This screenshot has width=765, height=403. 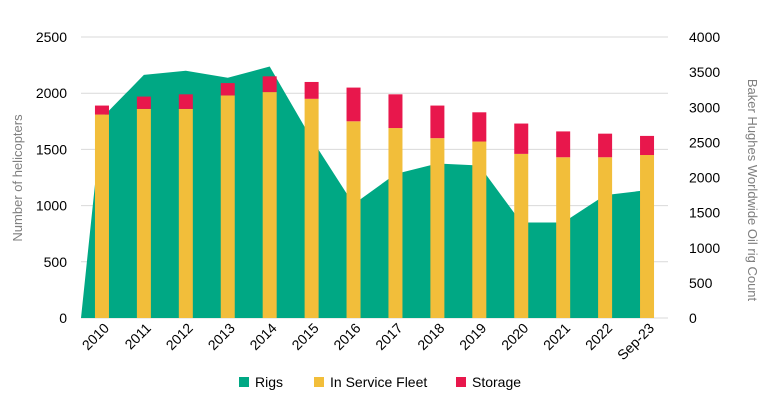 I want to click on x-tick-label: 2013, so click(x=221, y=336).